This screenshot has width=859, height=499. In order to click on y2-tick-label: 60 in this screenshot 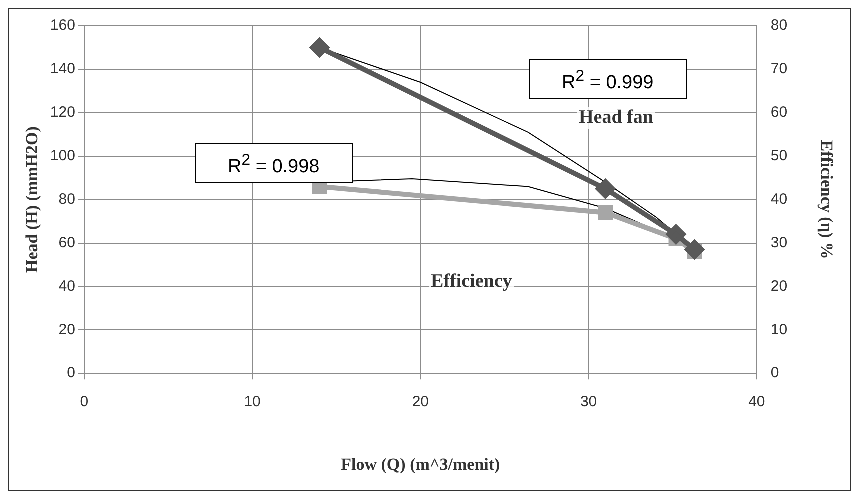, I will do `click(779, 113)`.